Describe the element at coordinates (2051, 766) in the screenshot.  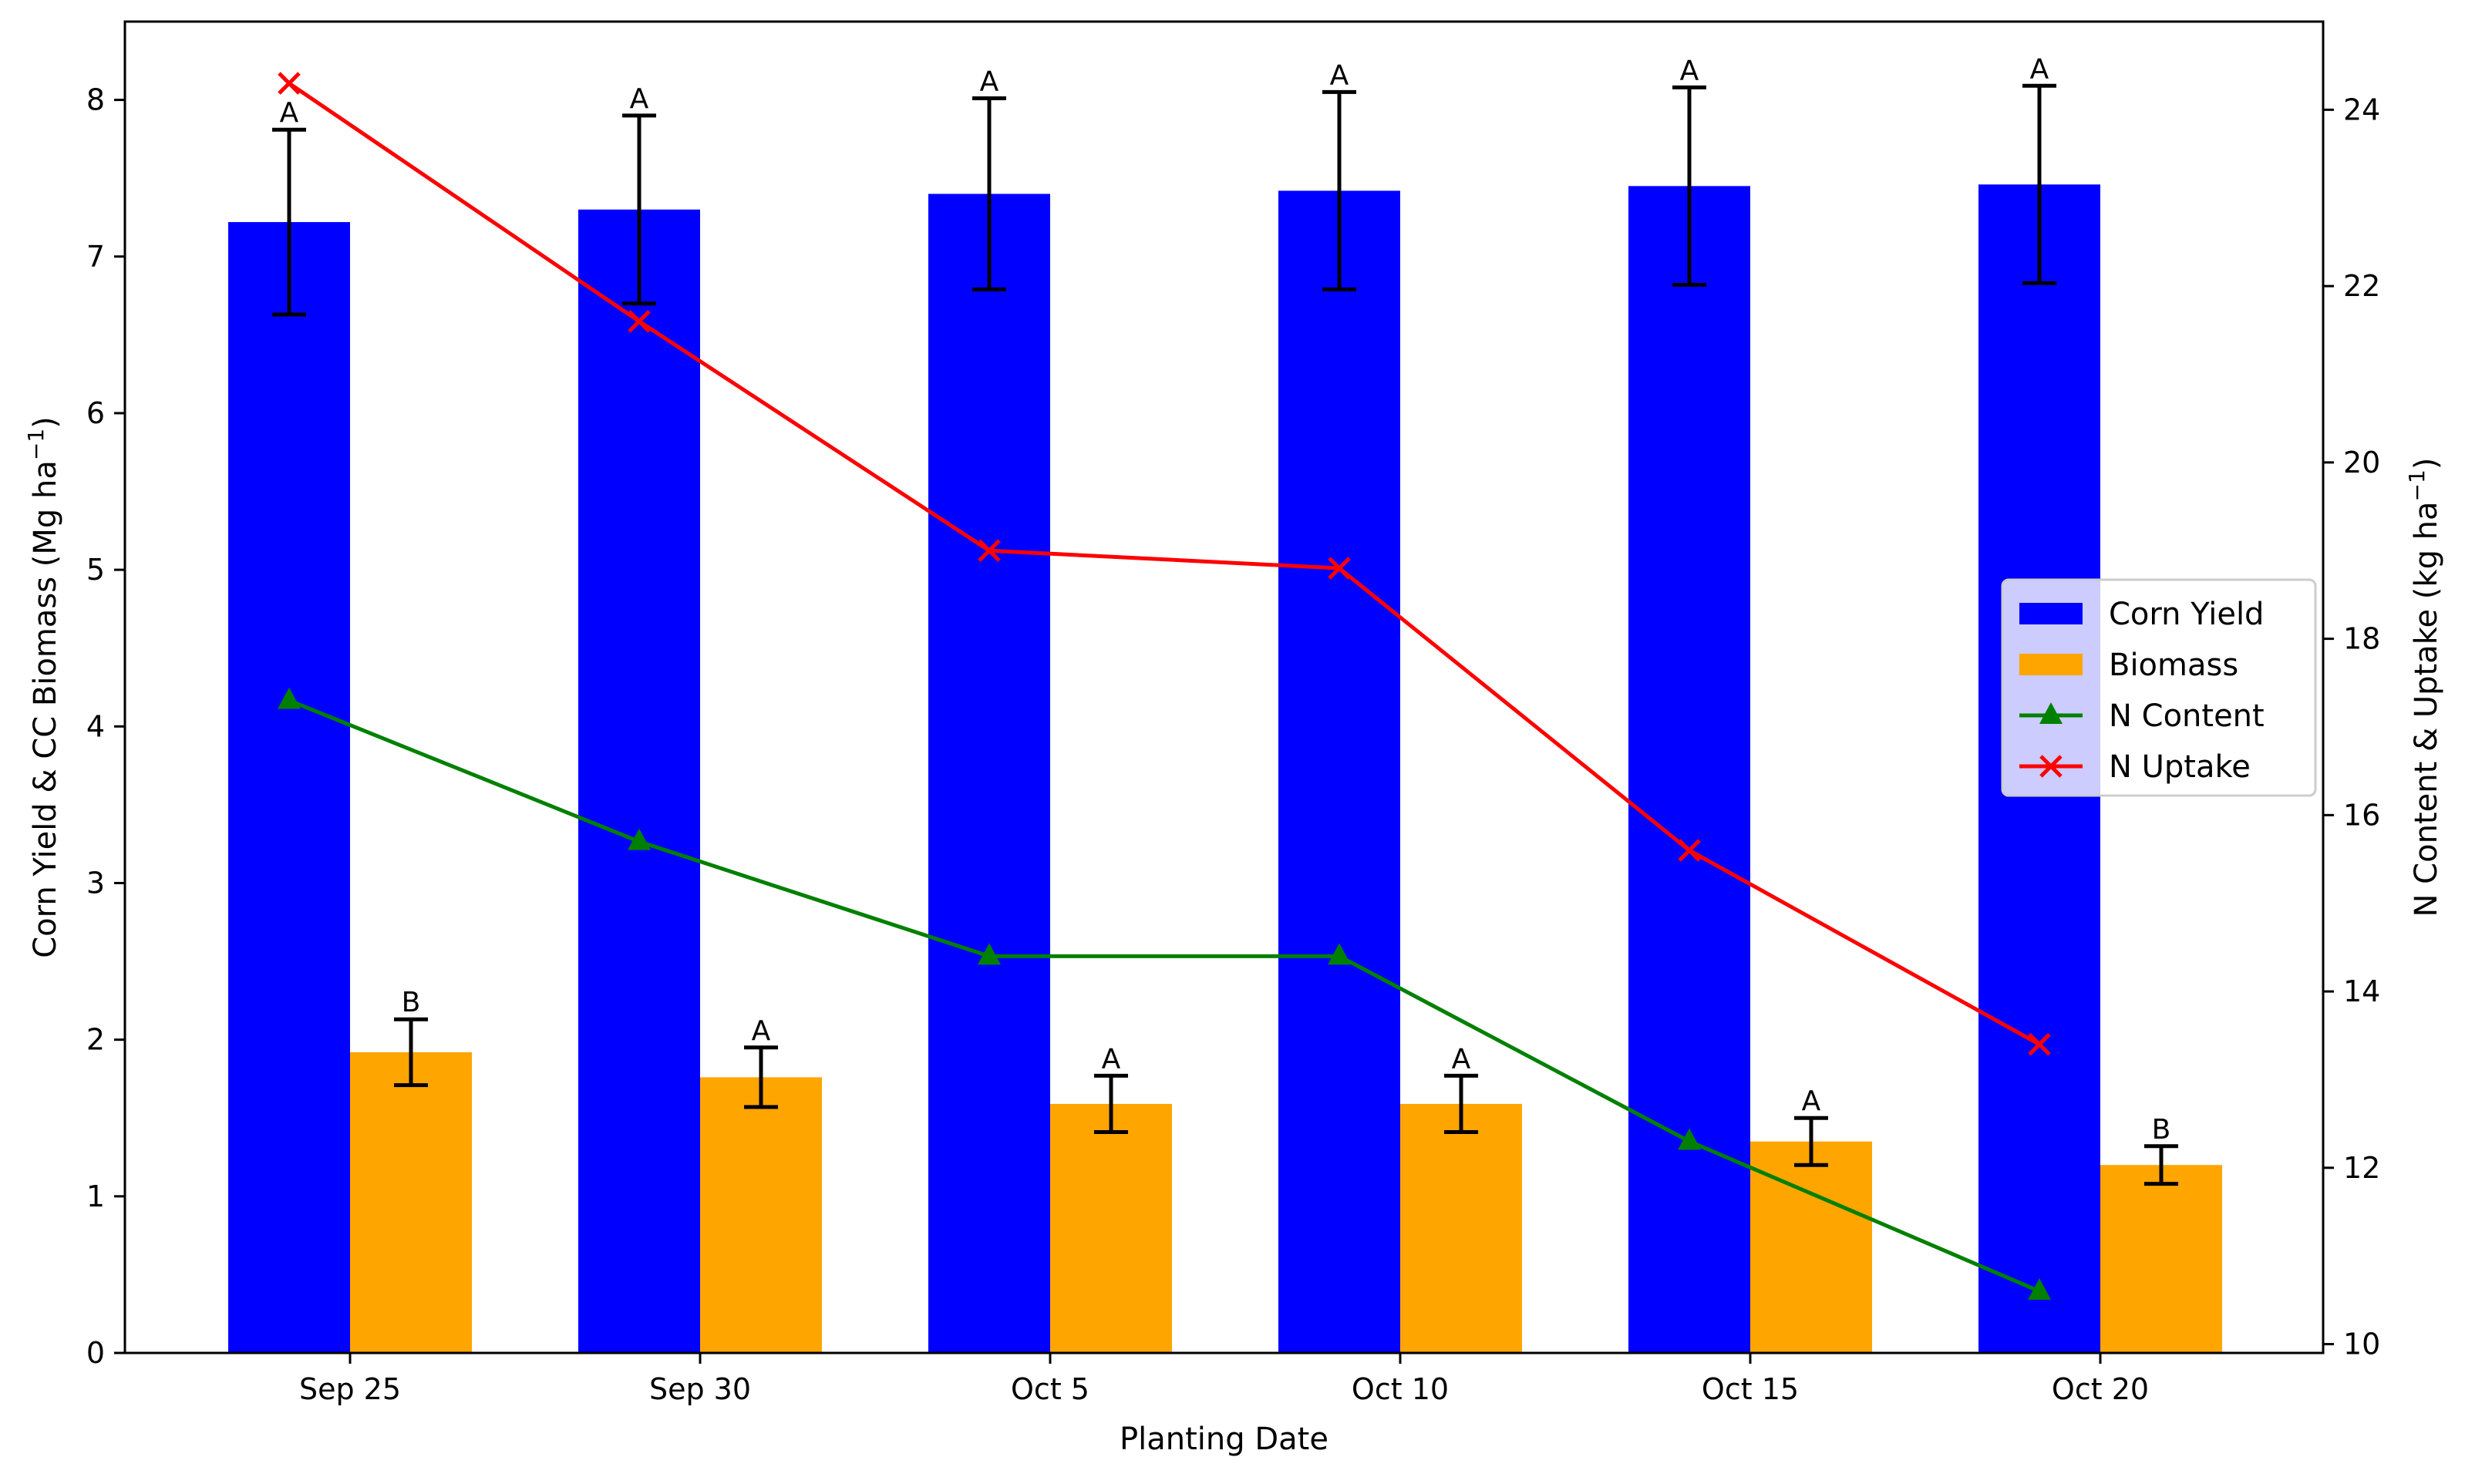
I see `legend-marker-x-stroke` at that location.